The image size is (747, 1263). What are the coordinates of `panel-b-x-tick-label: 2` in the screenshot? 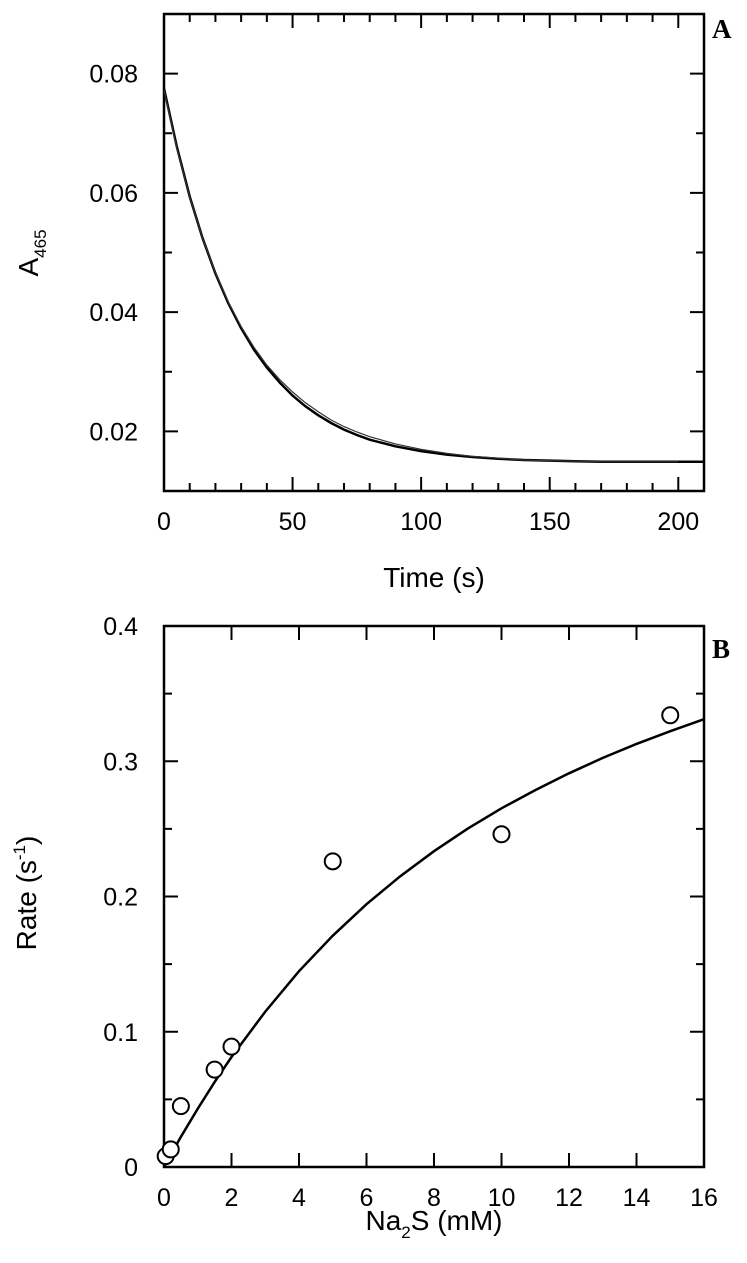 It's located at (232, 1198).